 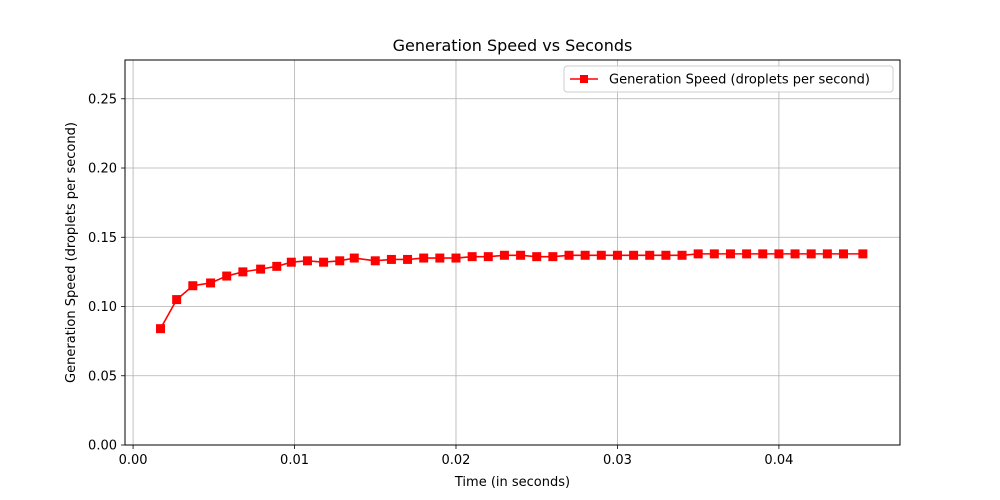 I want to click on y-tick-label: 0.00, so click(x=102, y=446).